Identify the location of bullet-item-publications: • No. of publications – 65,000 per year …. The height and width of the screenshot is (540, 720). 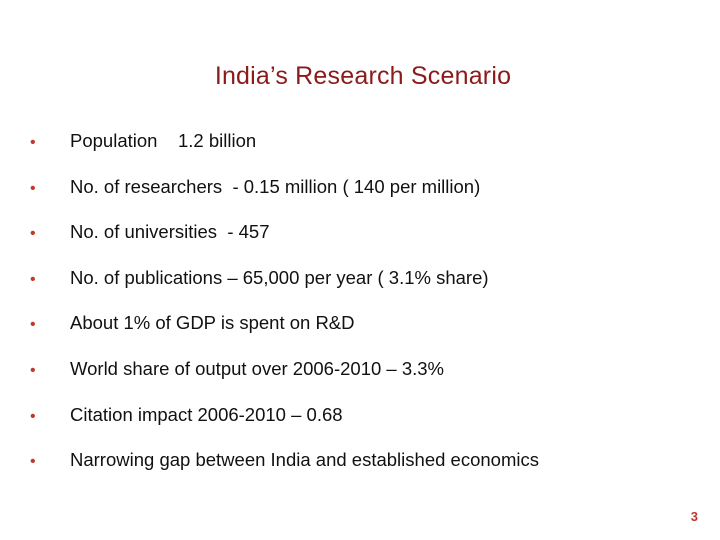
(368, 290).